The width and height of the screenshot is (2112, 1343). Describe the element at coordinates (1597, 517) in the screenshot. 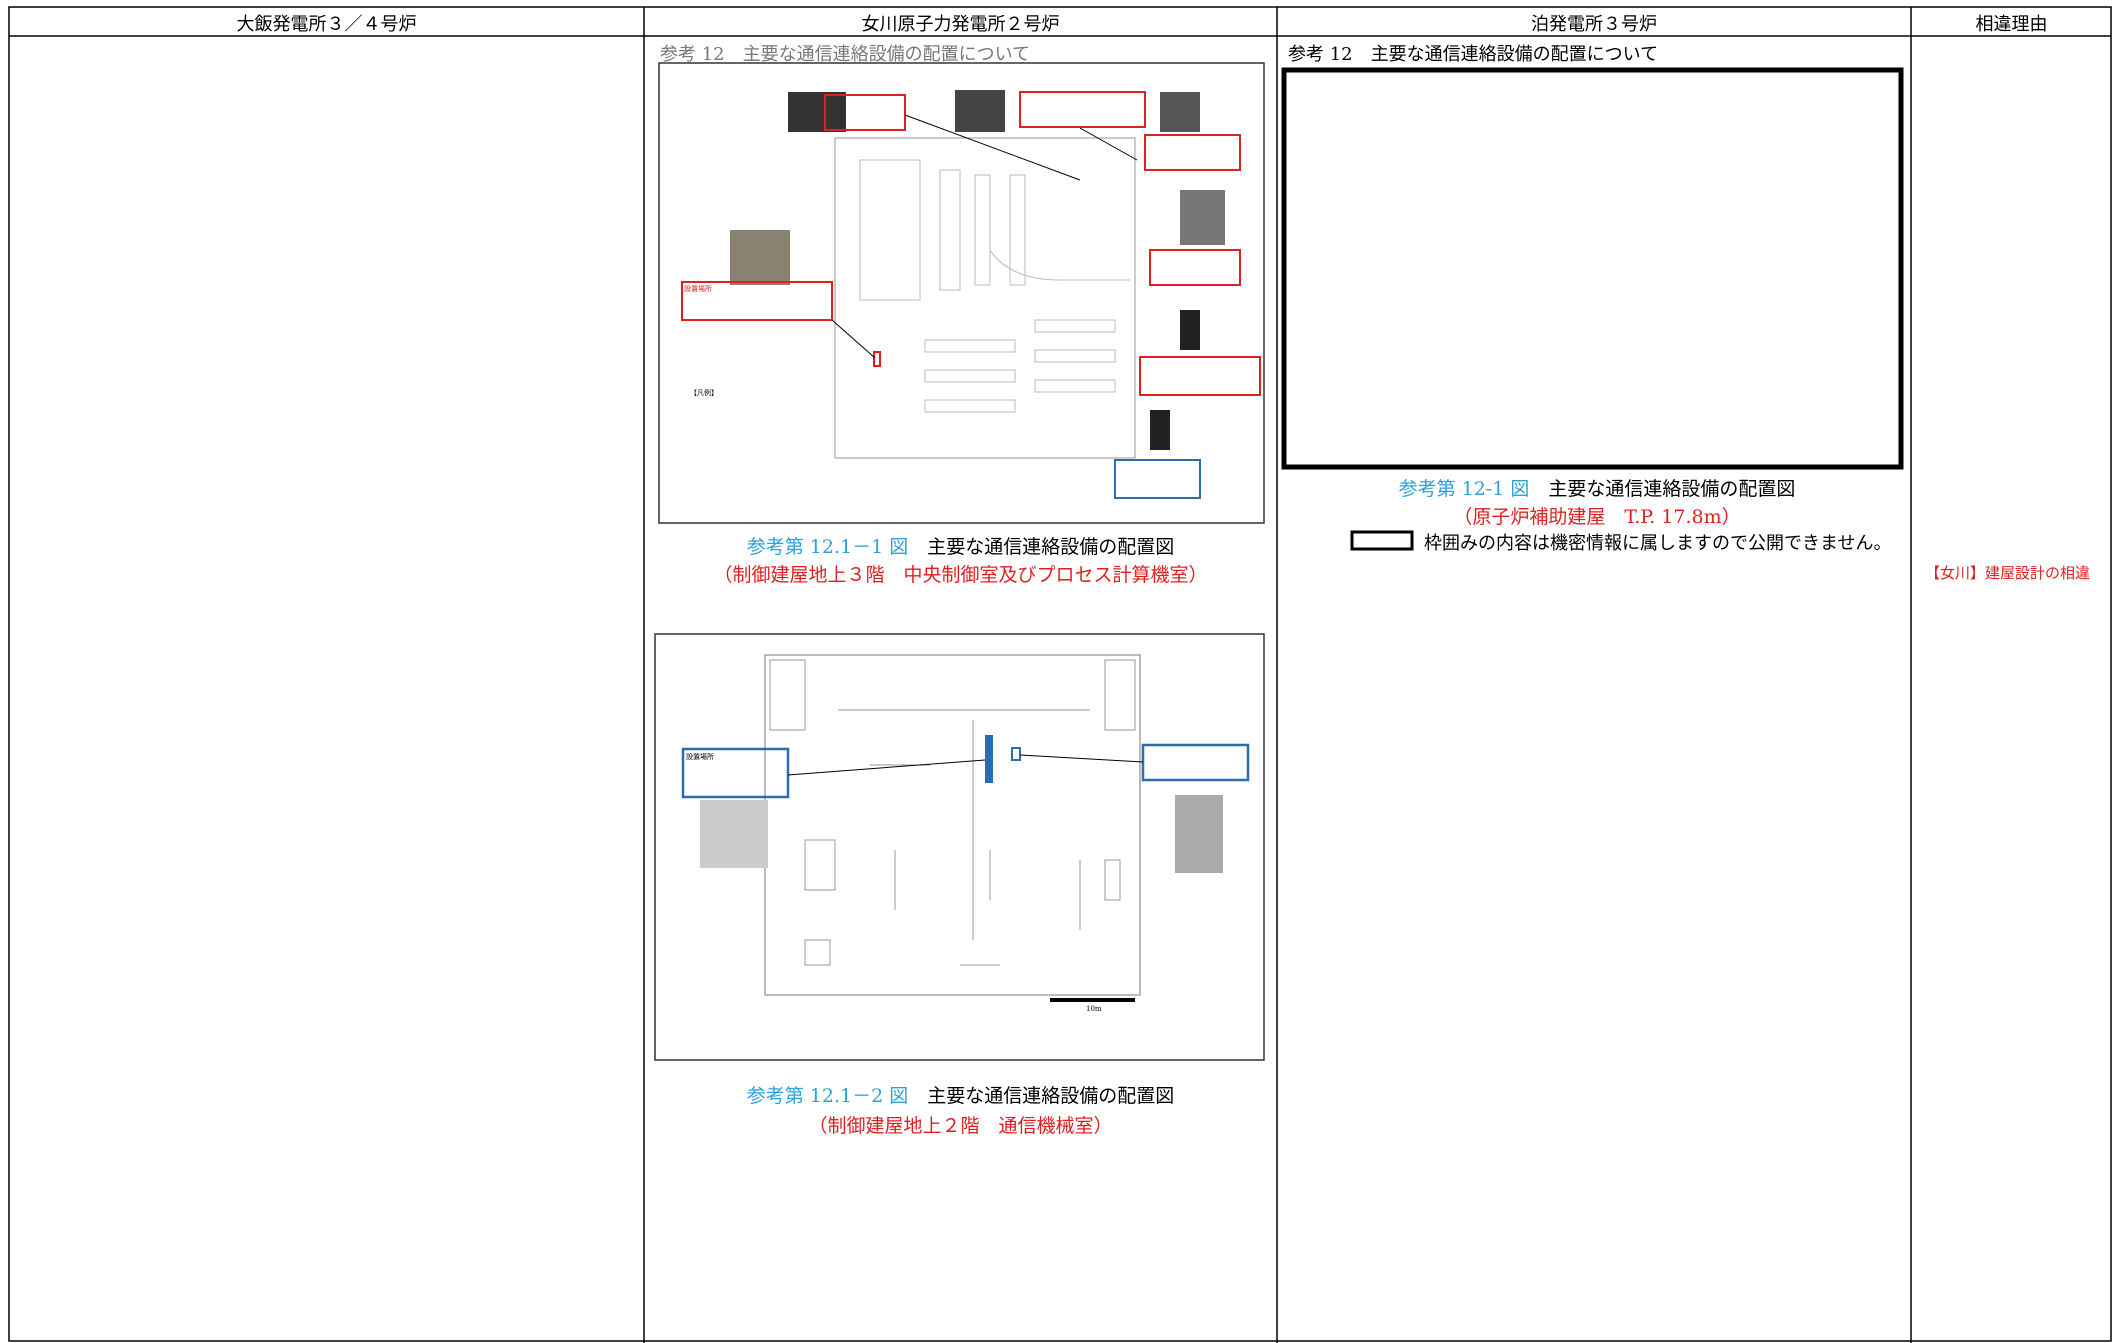

I see `figure-subtitle: （原子炉補助建屋 T.P. 17.8m）` at that location.